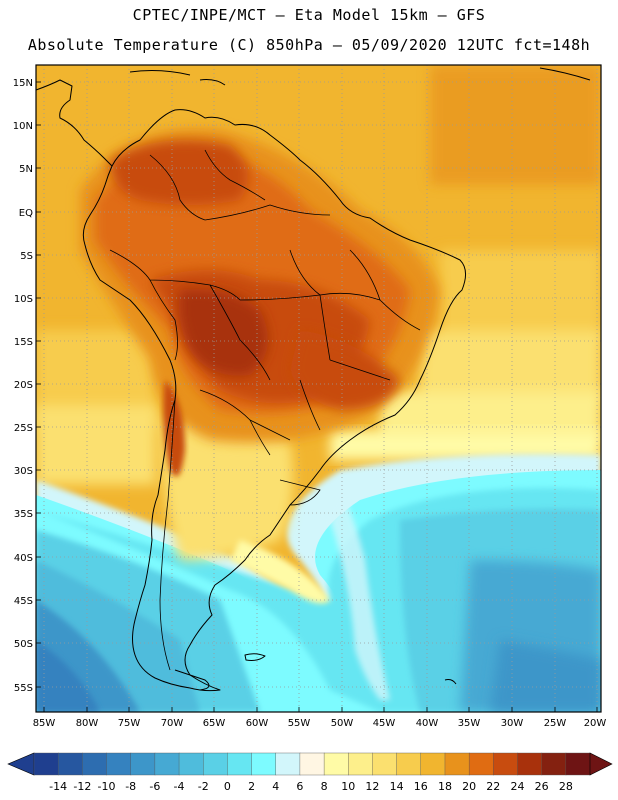  I want to click on lon-label: 25W, so click(555, 723).